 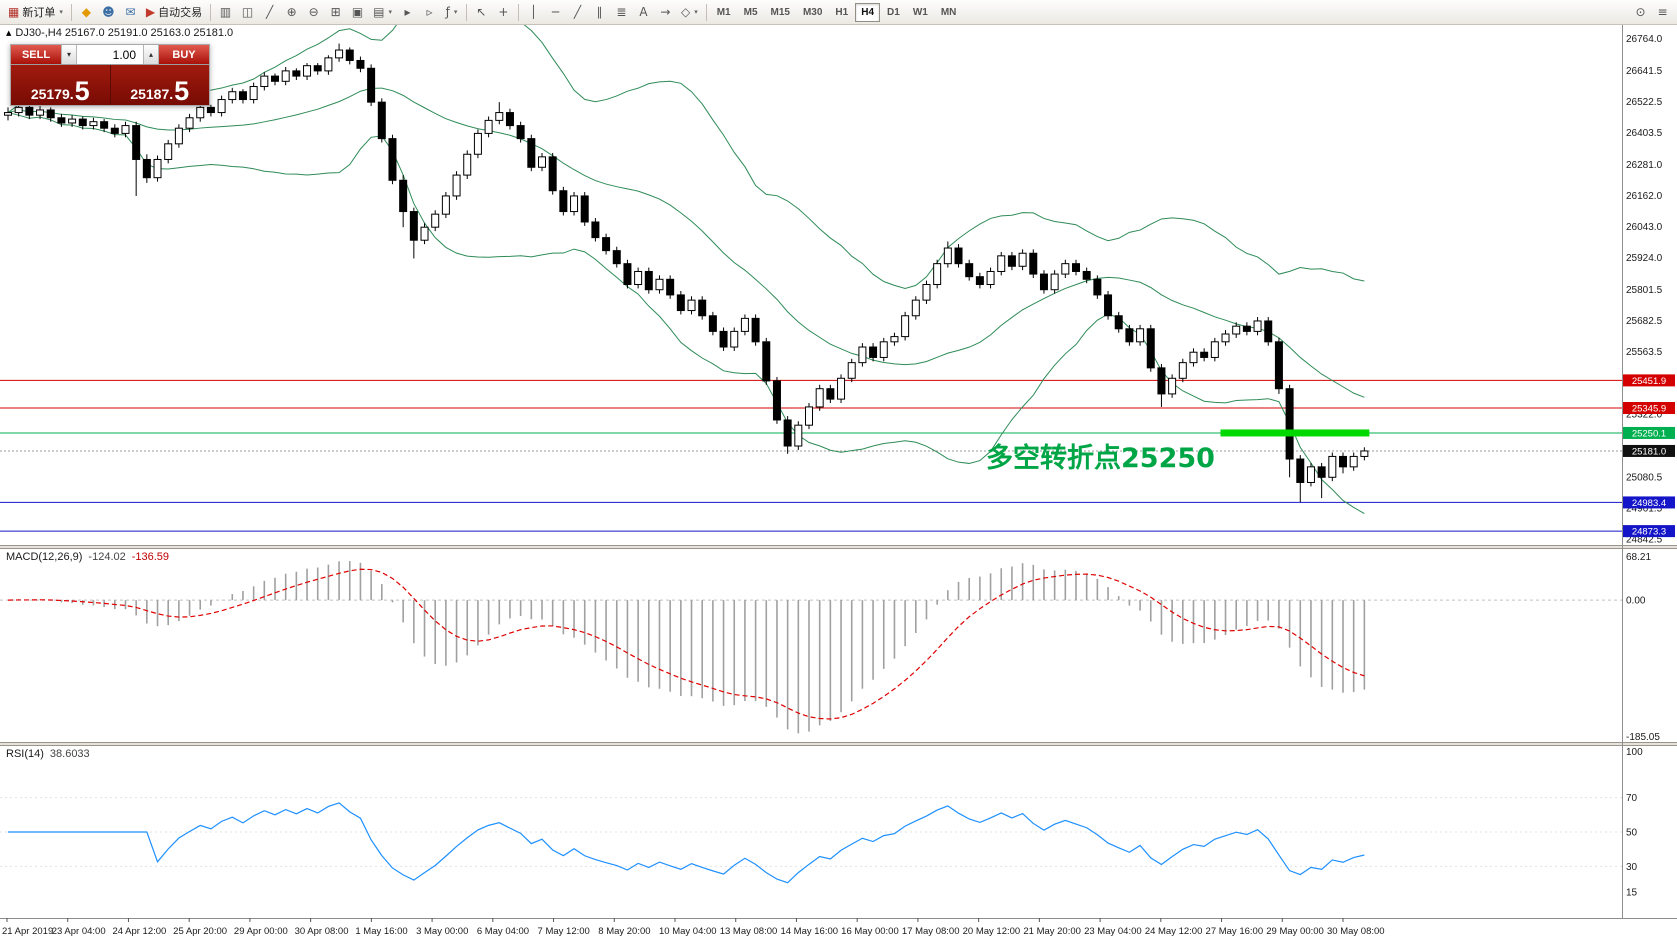 I want to click on price-label-24983.4: 24983.4, so click(x=1649, y=502).